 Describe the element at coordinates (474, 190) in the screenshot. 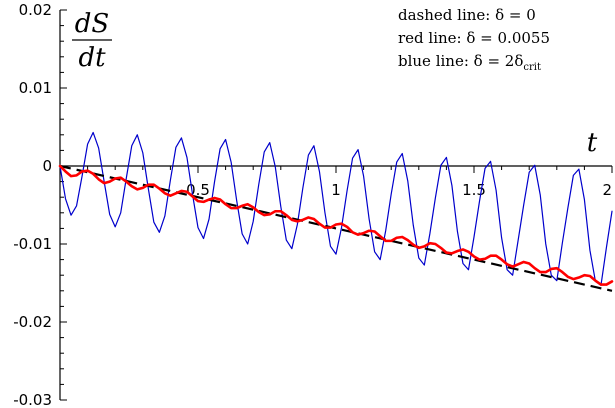

I see `x-tick-label: 1.5` at that location.